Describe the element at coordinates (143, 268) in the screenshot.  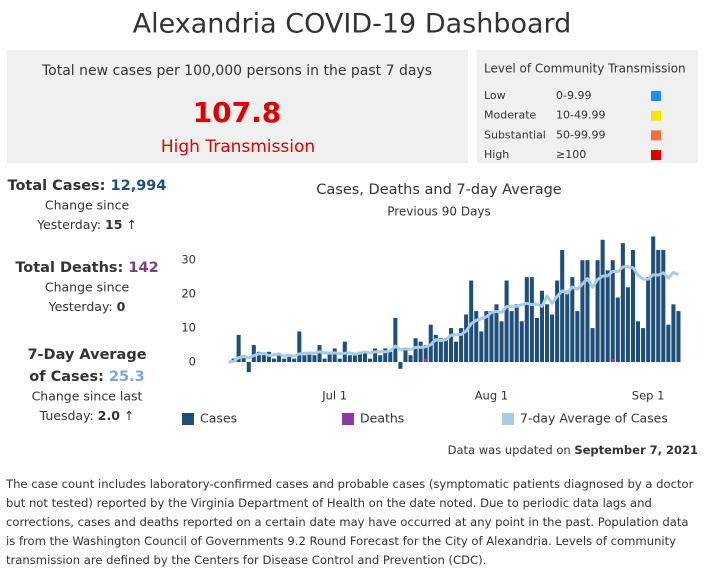
I see `stat-value: 142` at that location.